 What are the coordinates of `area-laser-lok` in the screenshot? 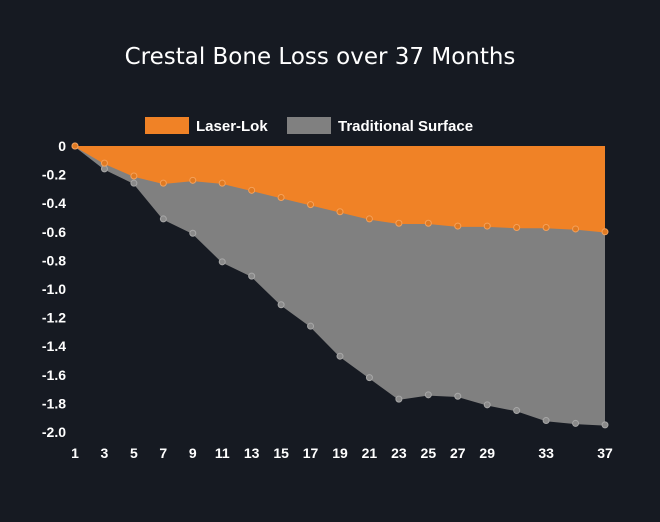 It's located at (340, 189).